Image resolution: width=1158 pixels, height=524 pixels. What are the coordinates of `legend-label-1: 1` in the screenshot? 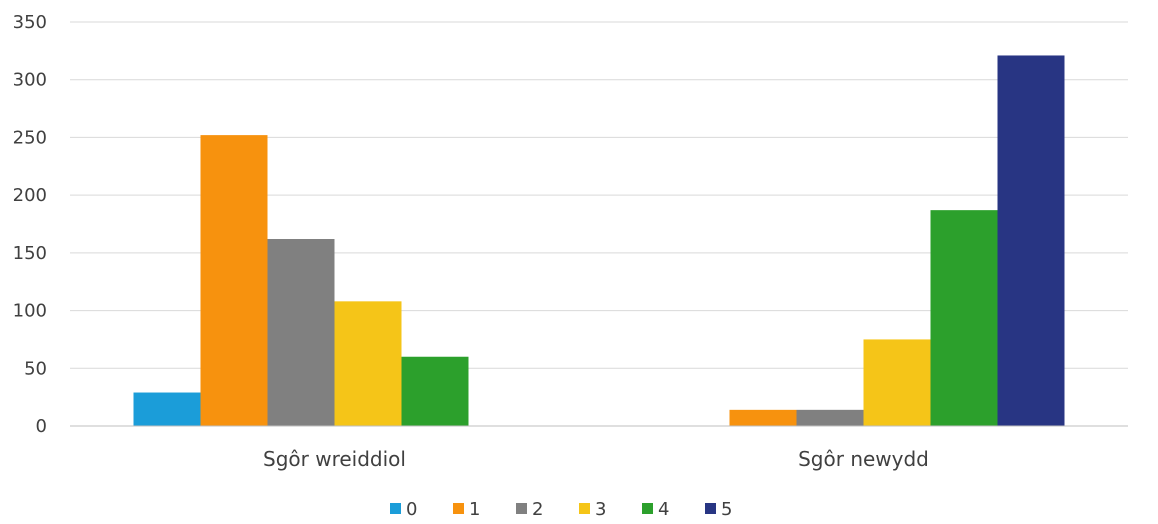 It's located at (474, 509).